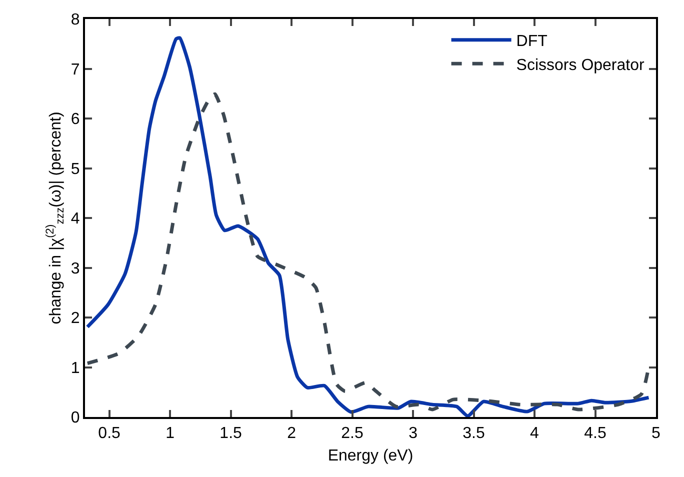 The height and width of the screenshot is (477, 684). What do you see at coordinates (75, 69) in the screenshot?
I see `y-tick-label: 7` at bounding box center [75, 69].